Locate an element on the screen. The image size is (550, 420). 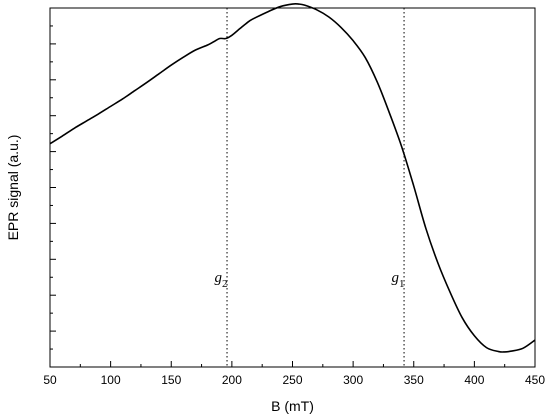
g1-subscript: 1 is located at coordinates (402, 284).